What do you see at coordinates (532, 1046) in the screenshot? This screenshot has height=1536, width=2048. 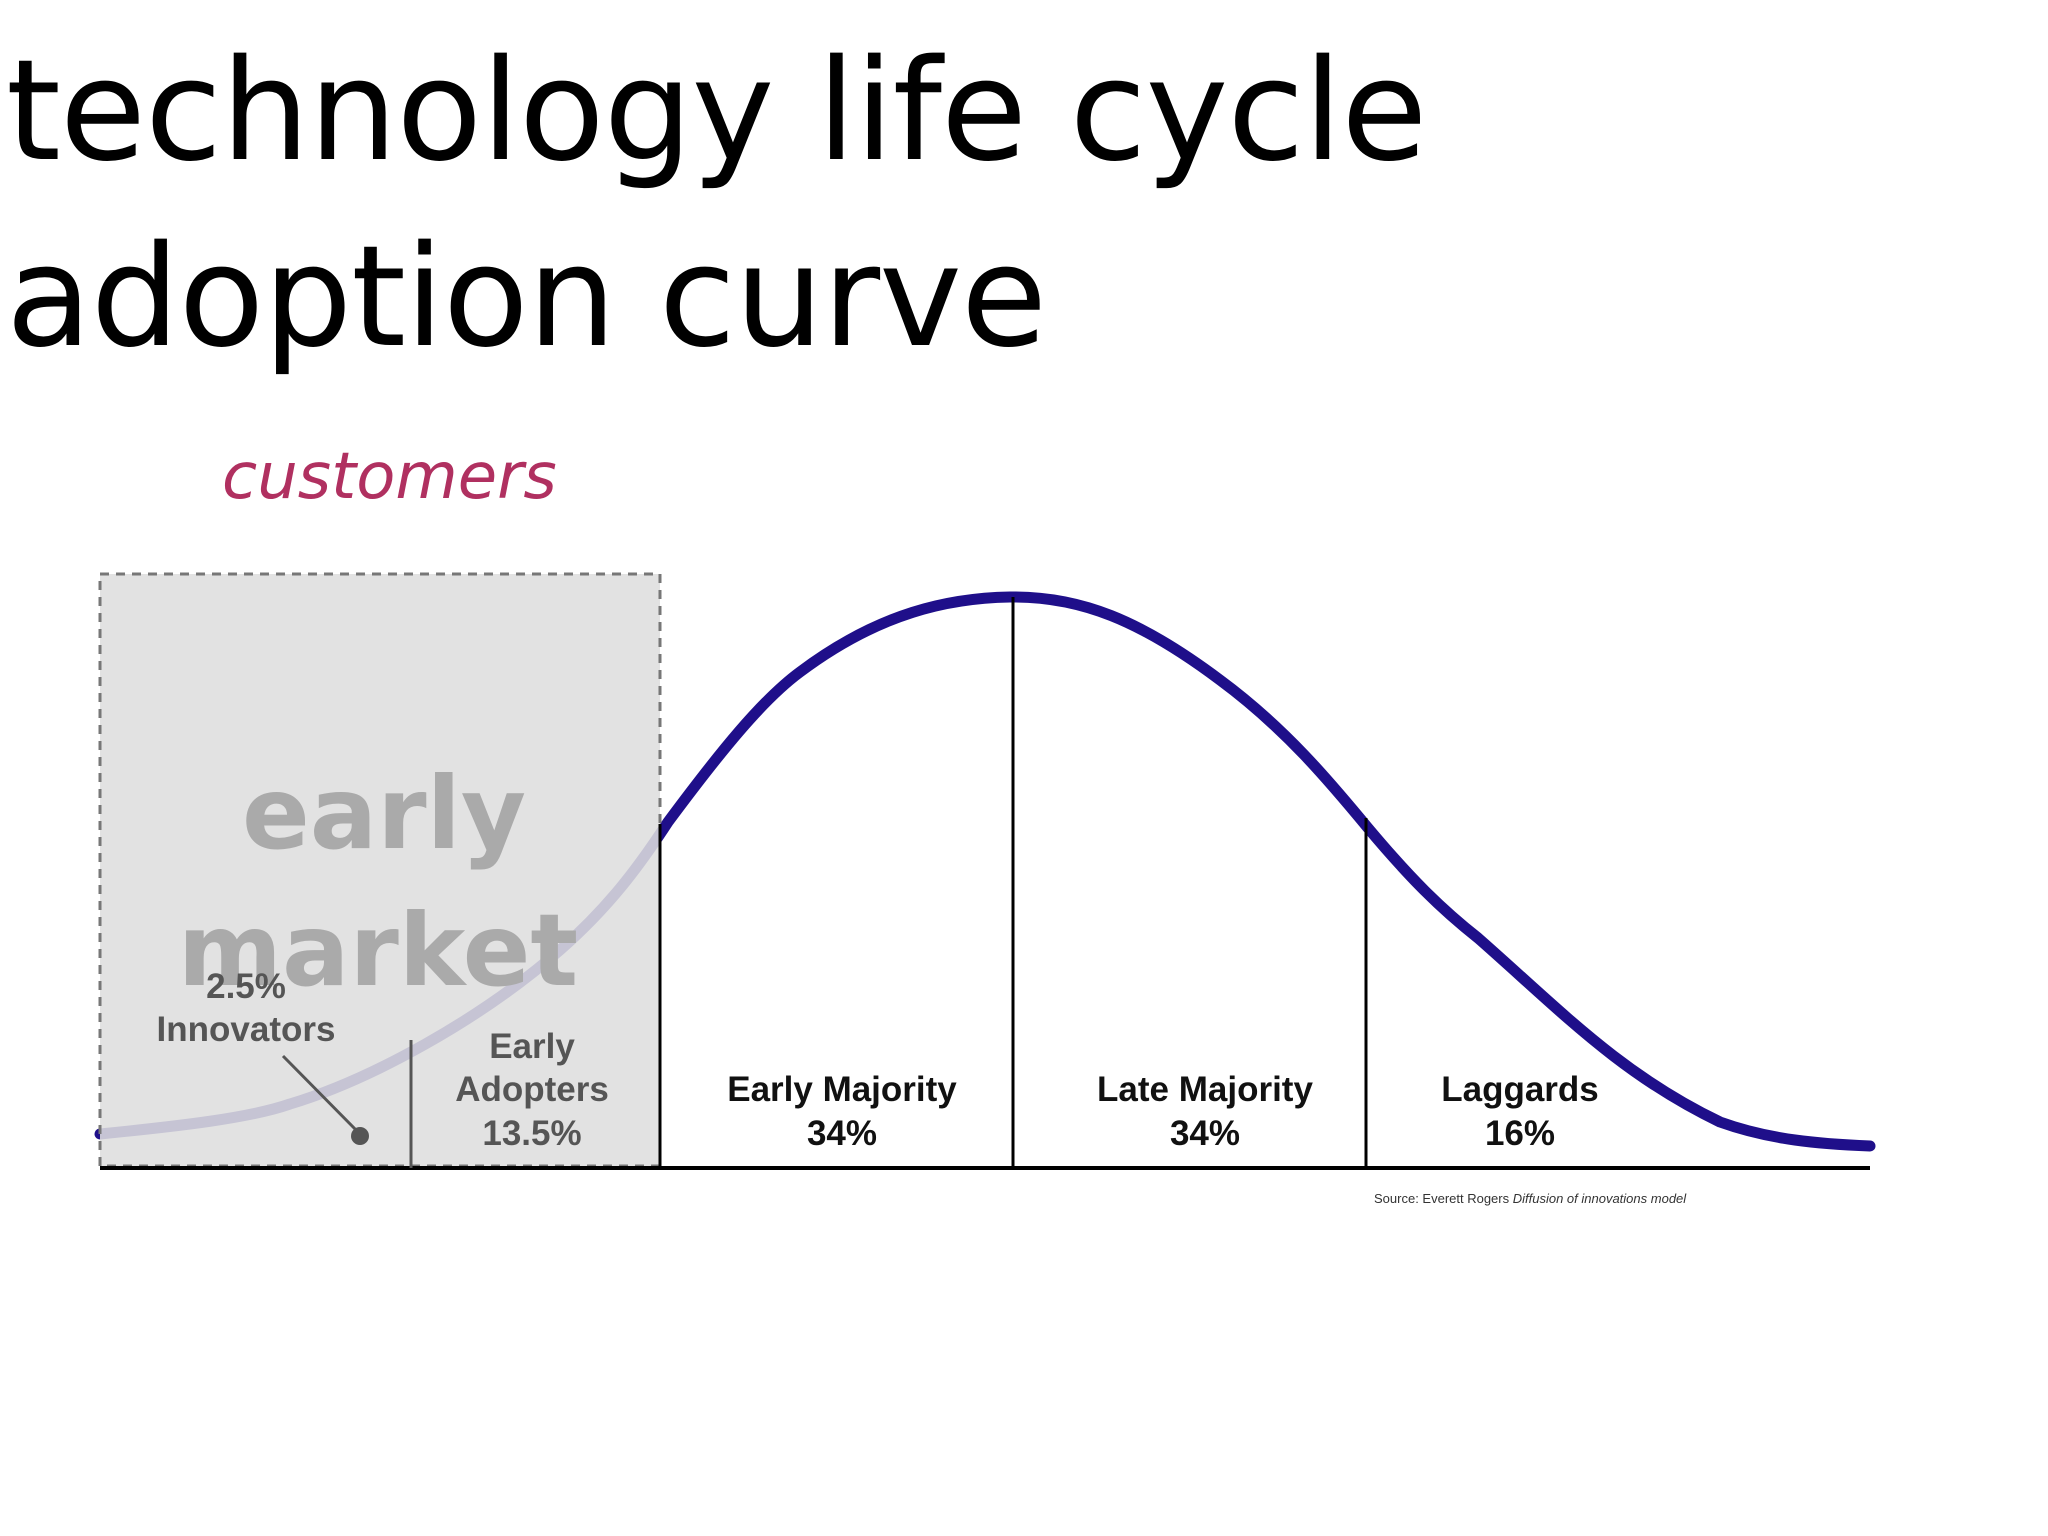 I see `early-adopters-label-line-1: Early` at bounding box center [532, 1046].